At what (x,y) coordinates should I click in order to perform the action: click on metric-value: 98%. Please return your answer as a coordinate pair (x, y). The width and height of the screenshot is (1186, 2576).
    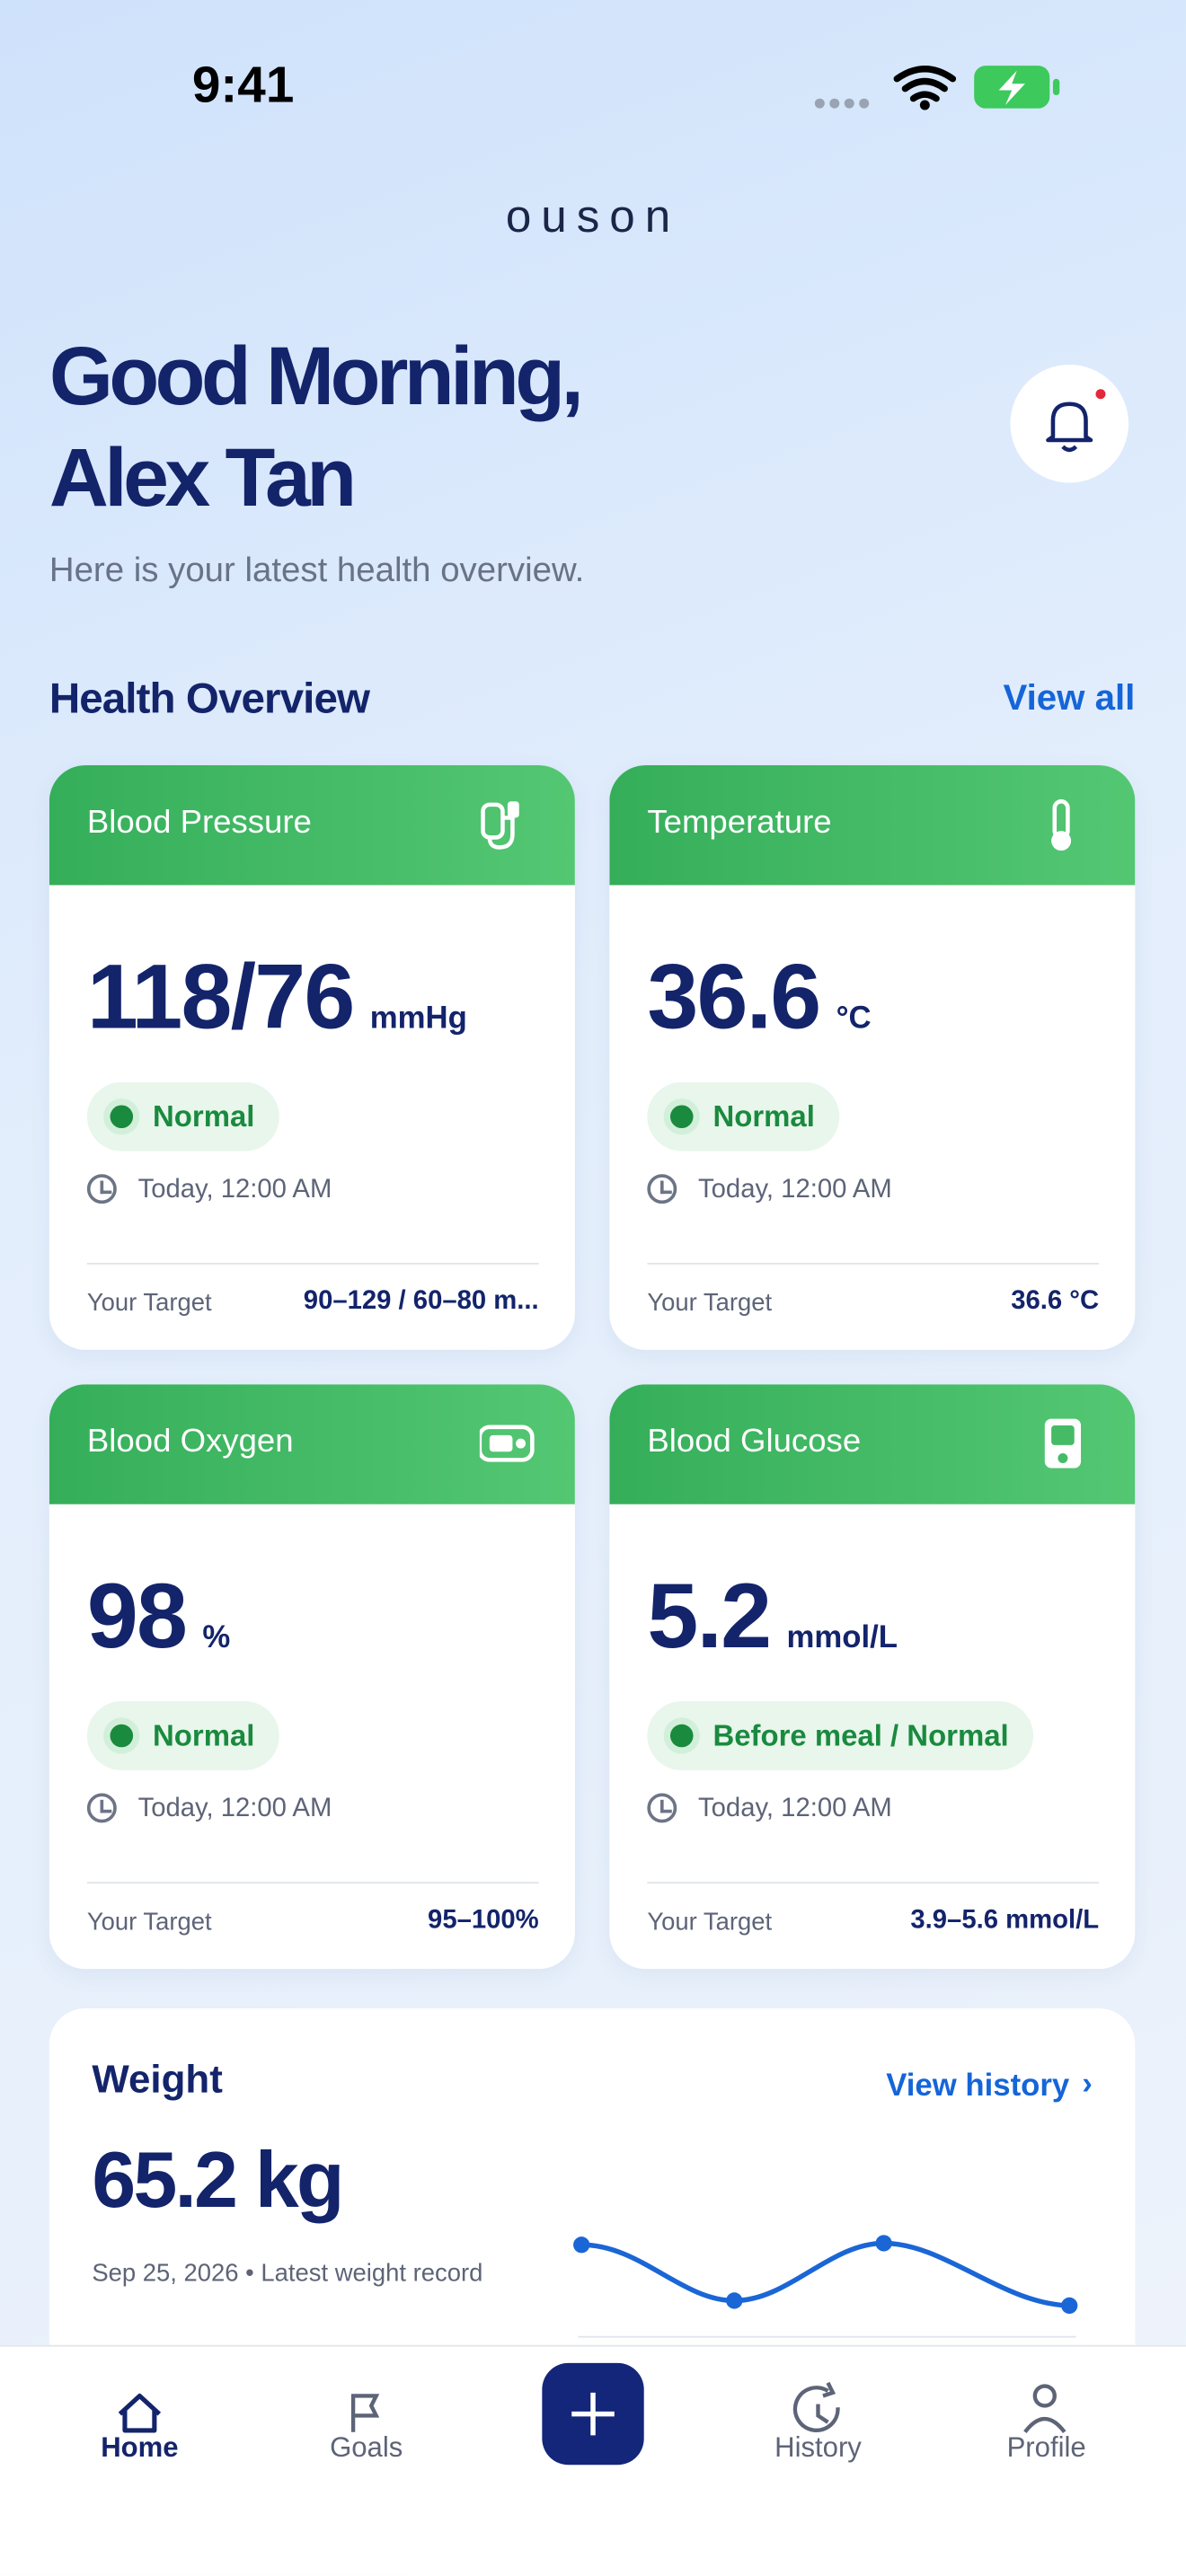
    Looking at the image, I should click on (158, 1615).